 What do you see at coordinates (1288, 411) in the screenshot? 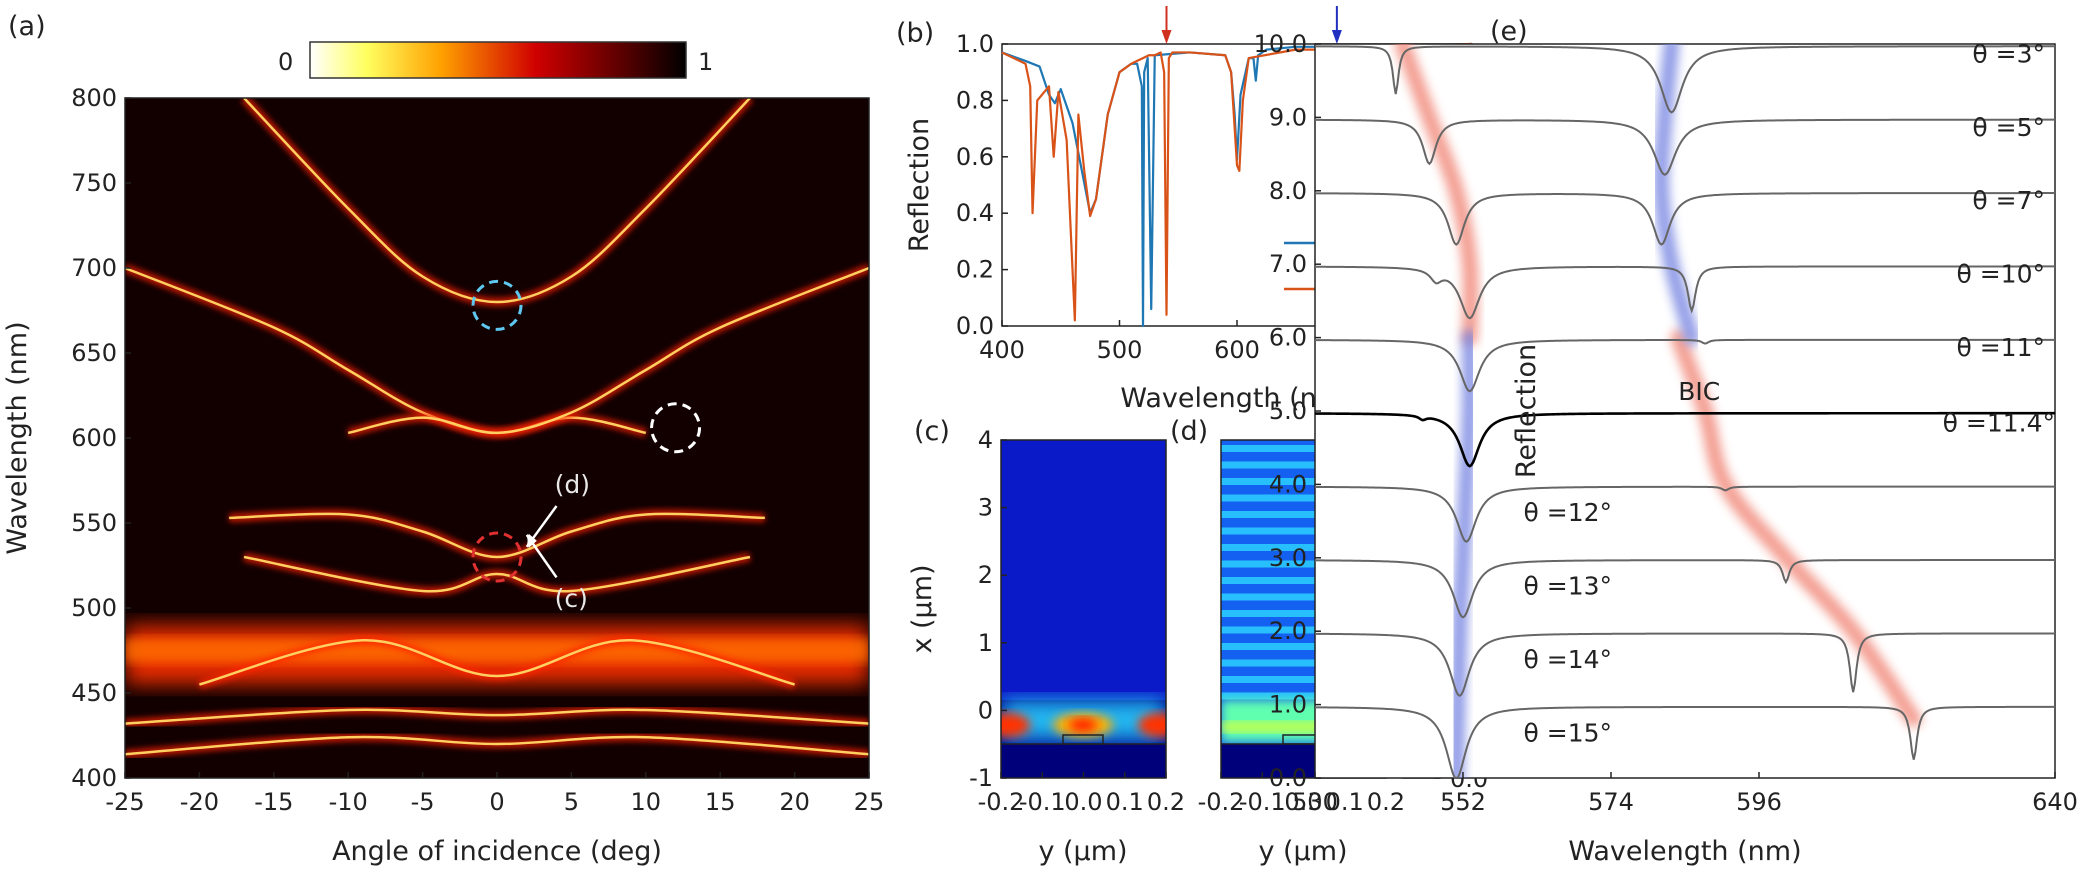
I see `panel-e-ytick-label: 5.0` at bounding box center [1288, 411].